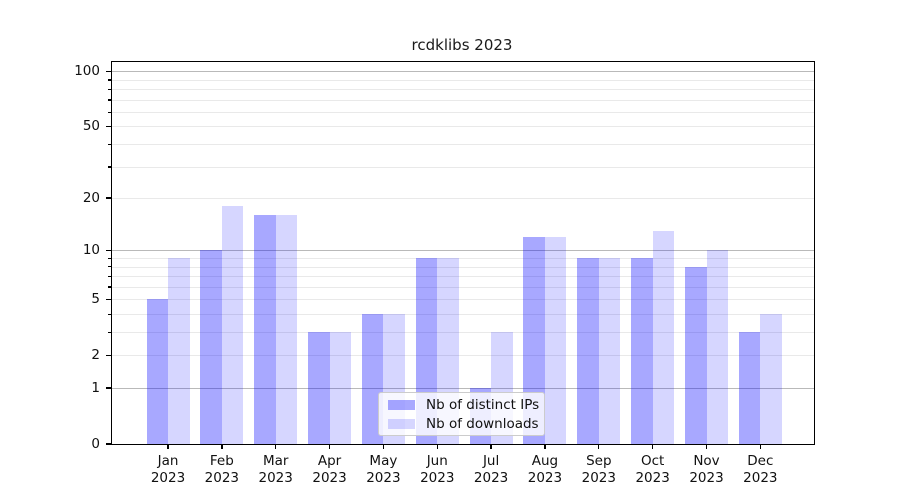 This screenshot has height=500, width=900. I want to click on x-axis-tick-label: Jan 2023, so click(168, 470).